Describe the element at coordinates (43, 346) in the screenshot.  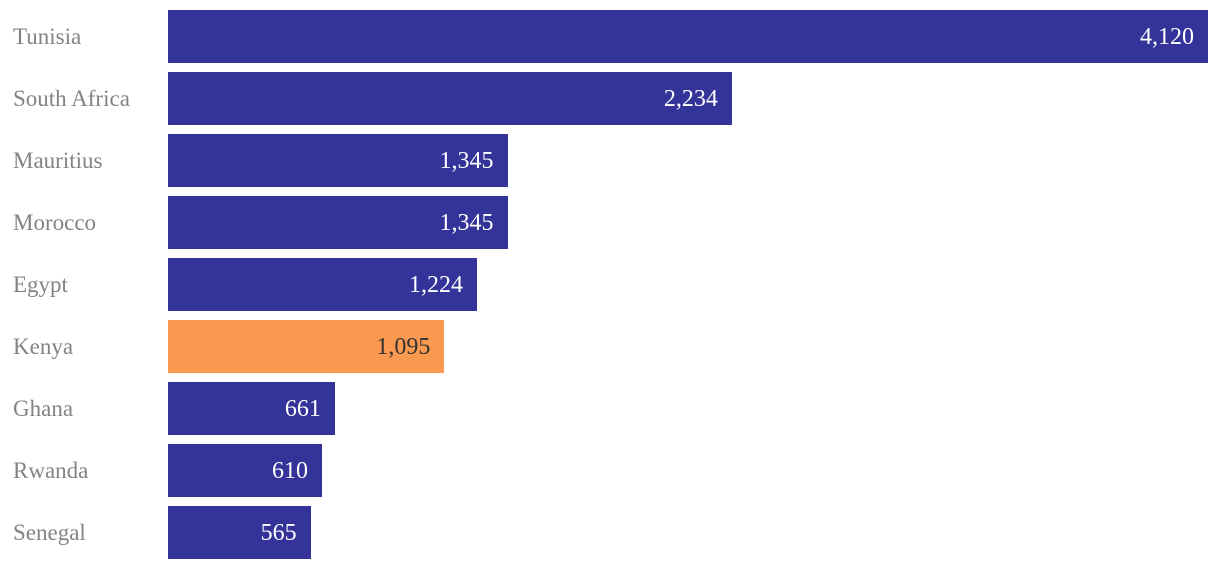
I see `category-label: Kenya` at that location.